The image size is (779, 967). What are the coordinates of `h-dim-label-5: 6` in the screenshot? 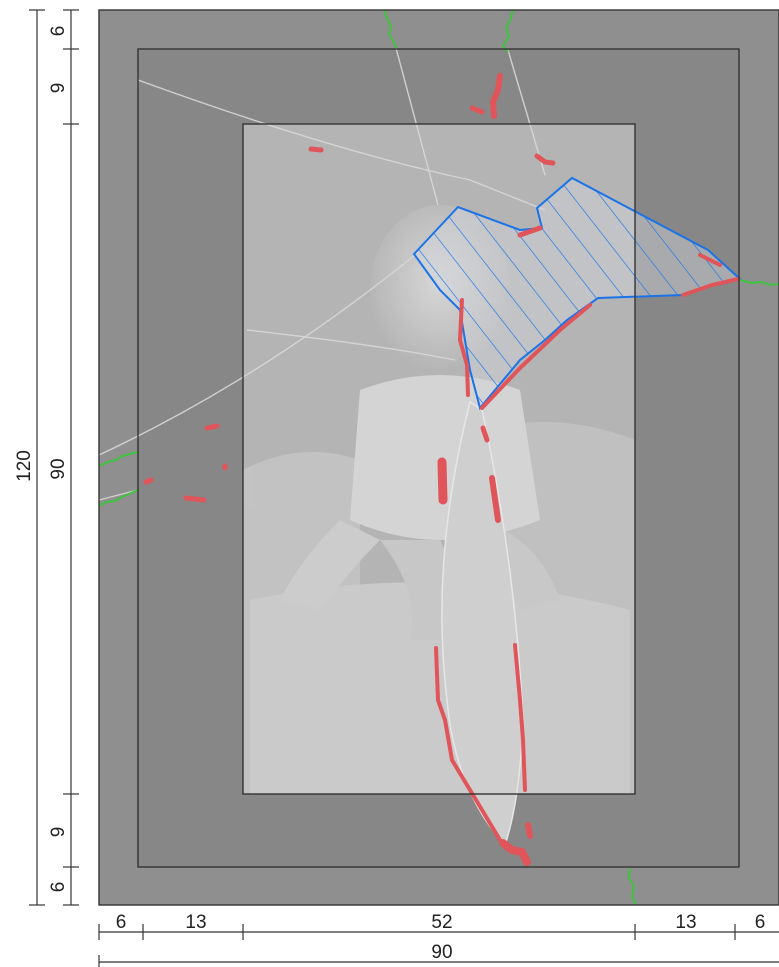 It's located at (760, 922).